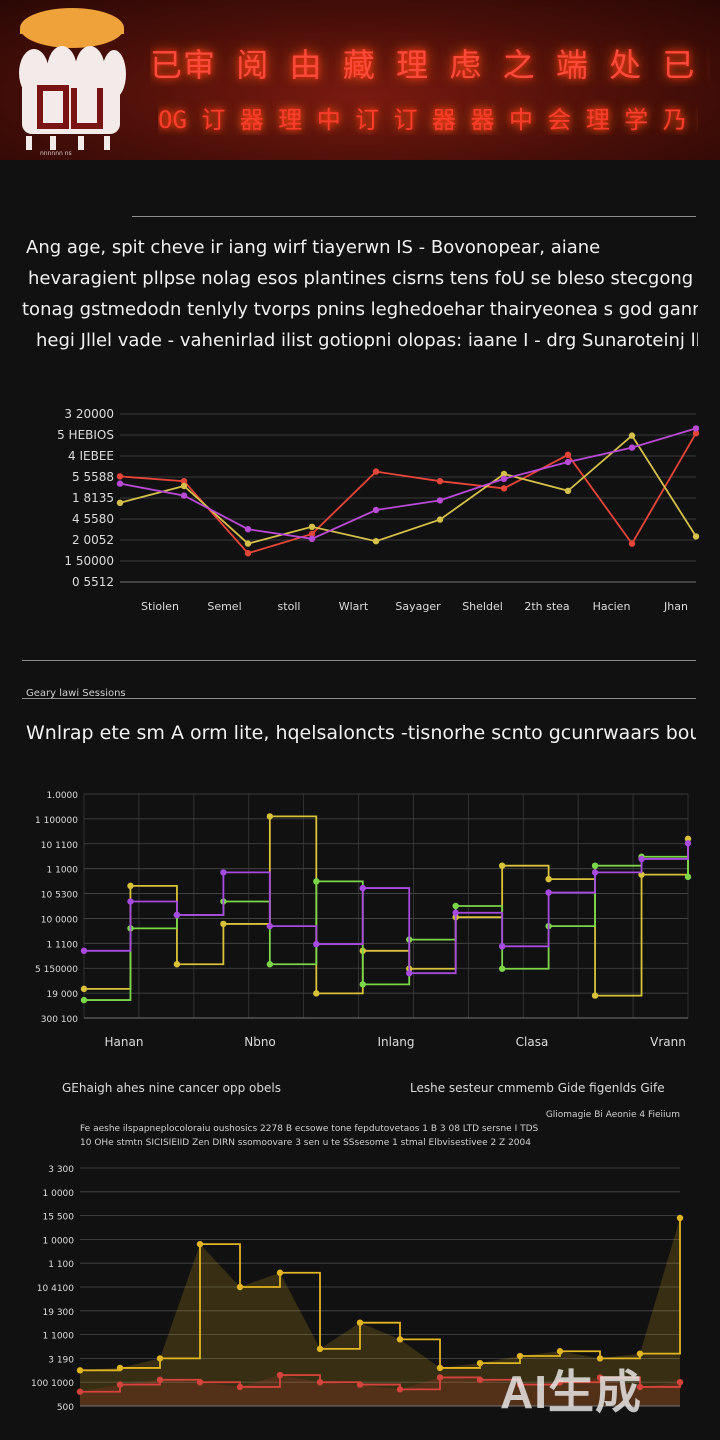 This screenshot has width=720, height=1440. I want to click on y-tick-label: 500, so click(65, 1408).